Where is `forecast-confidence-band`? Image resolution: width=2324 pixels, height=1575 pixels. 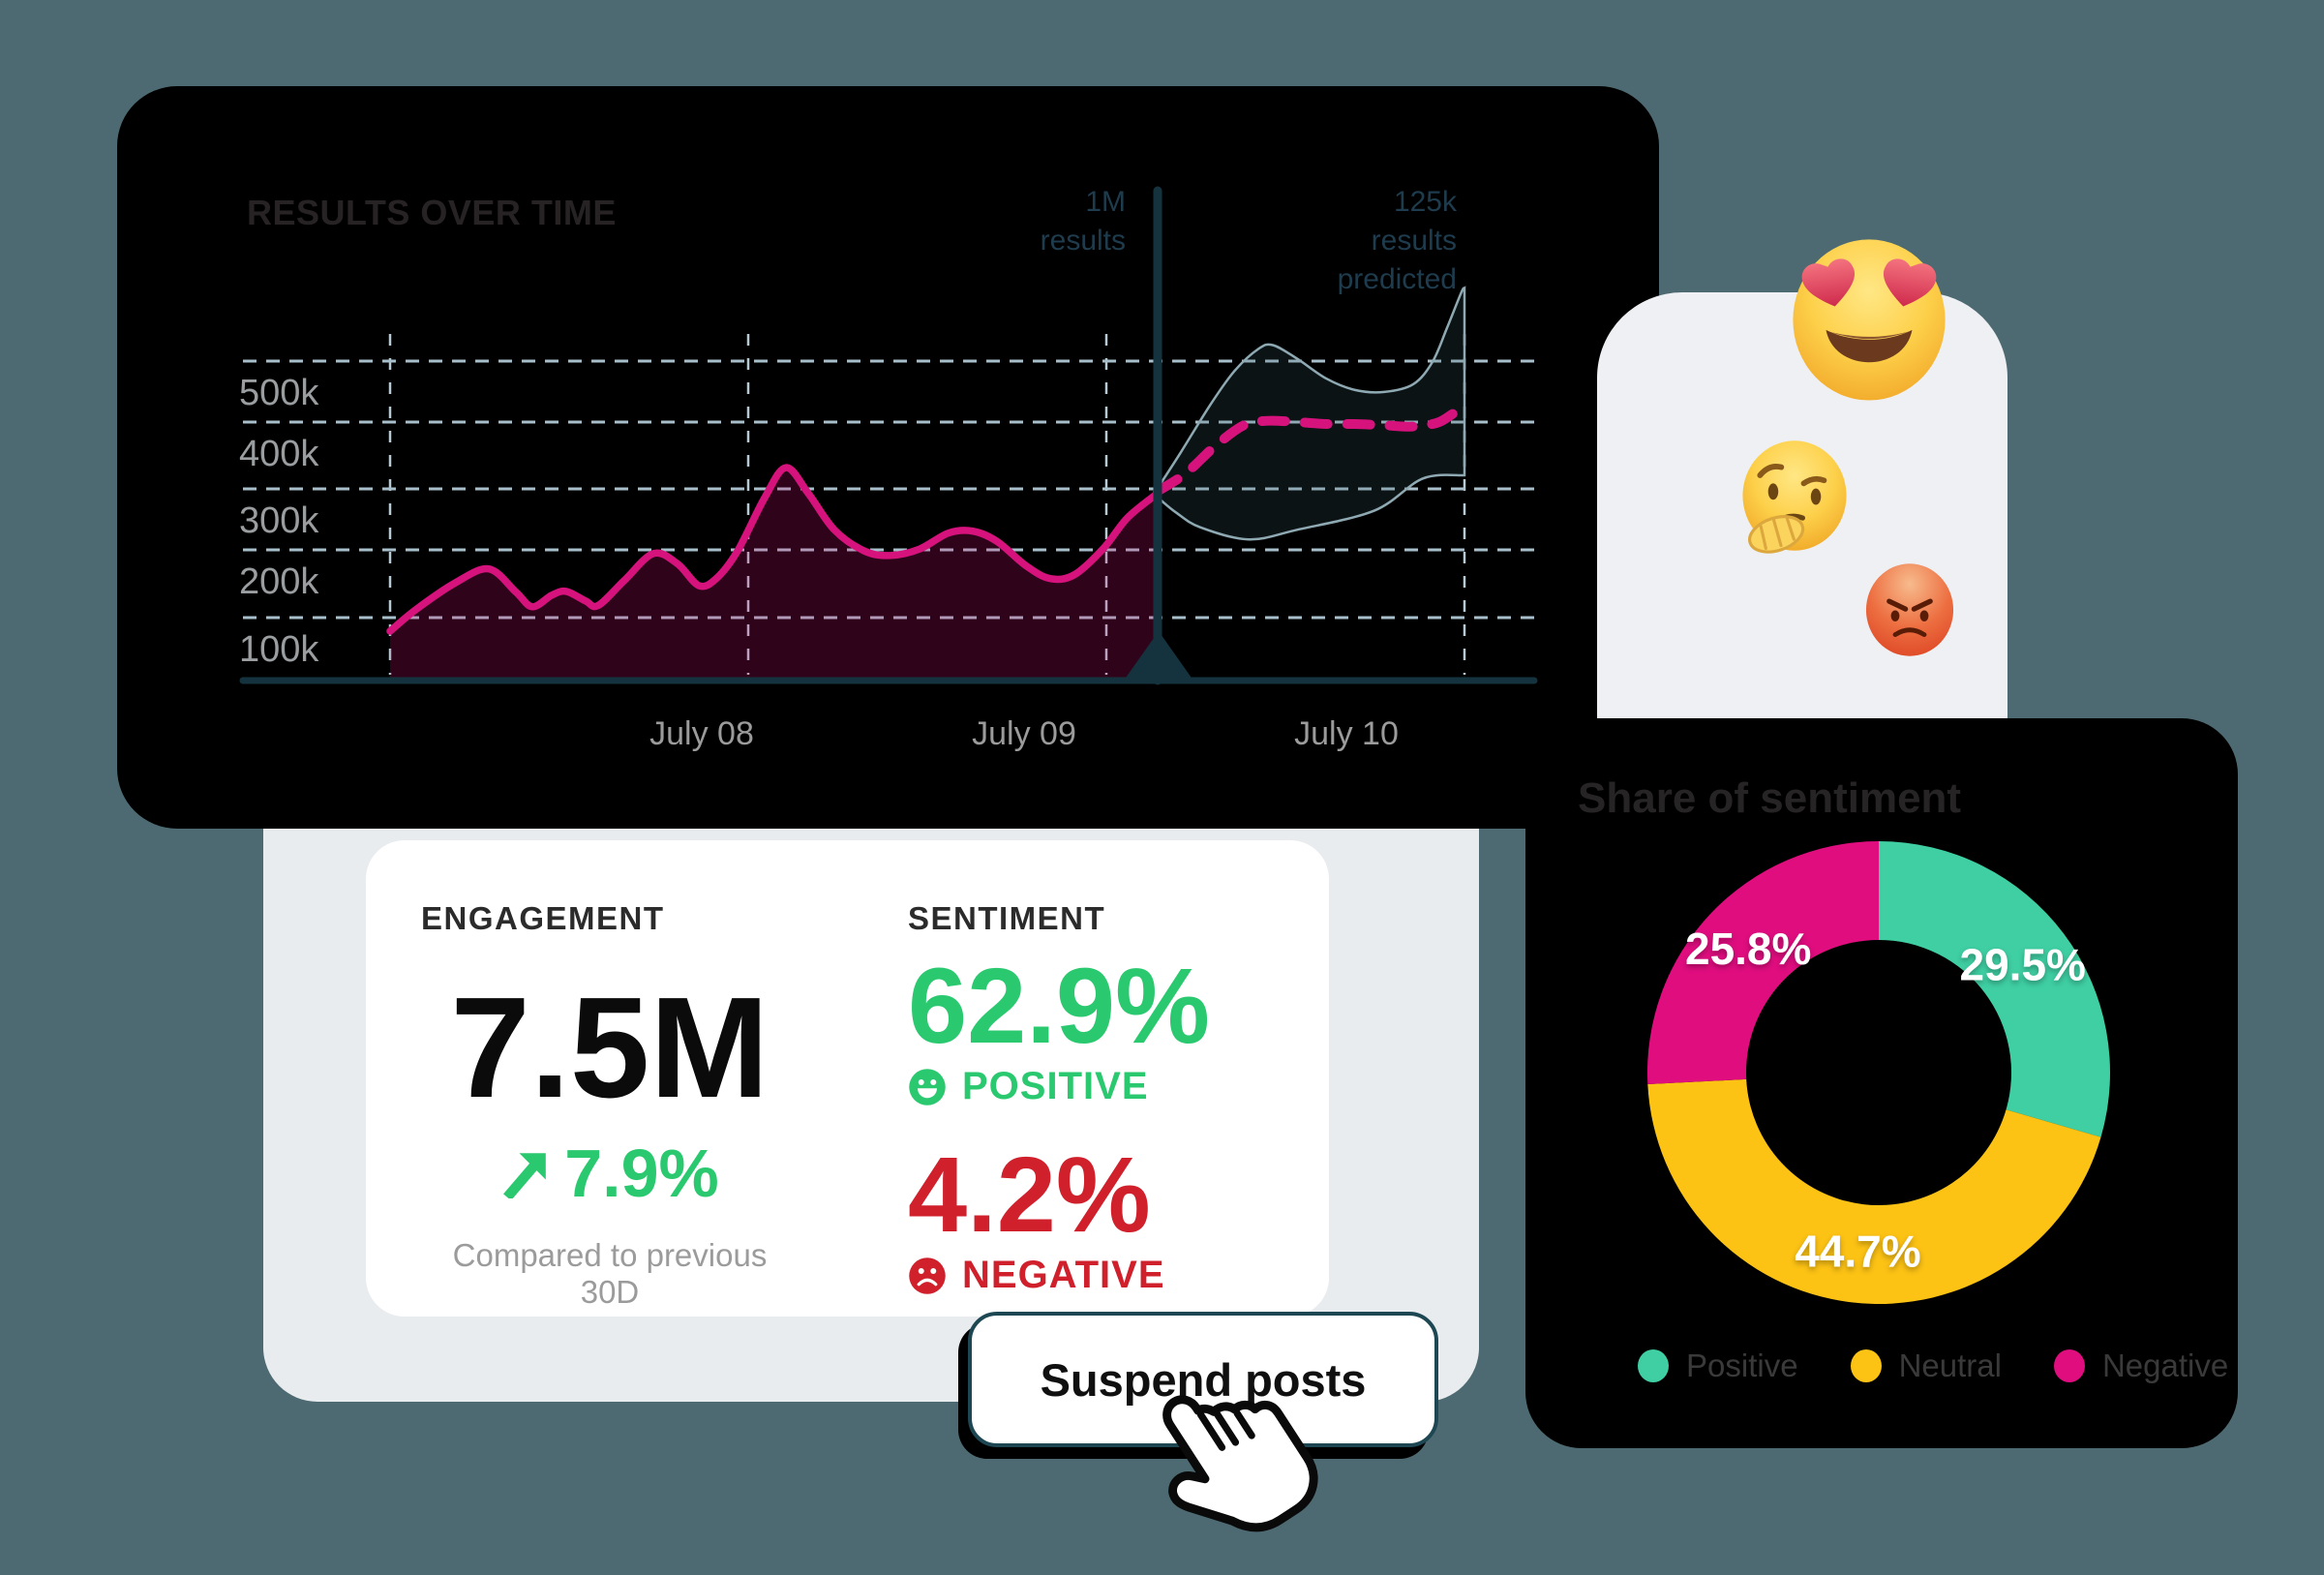 forecast-confidence-band is located at coordinates (1311, 413).